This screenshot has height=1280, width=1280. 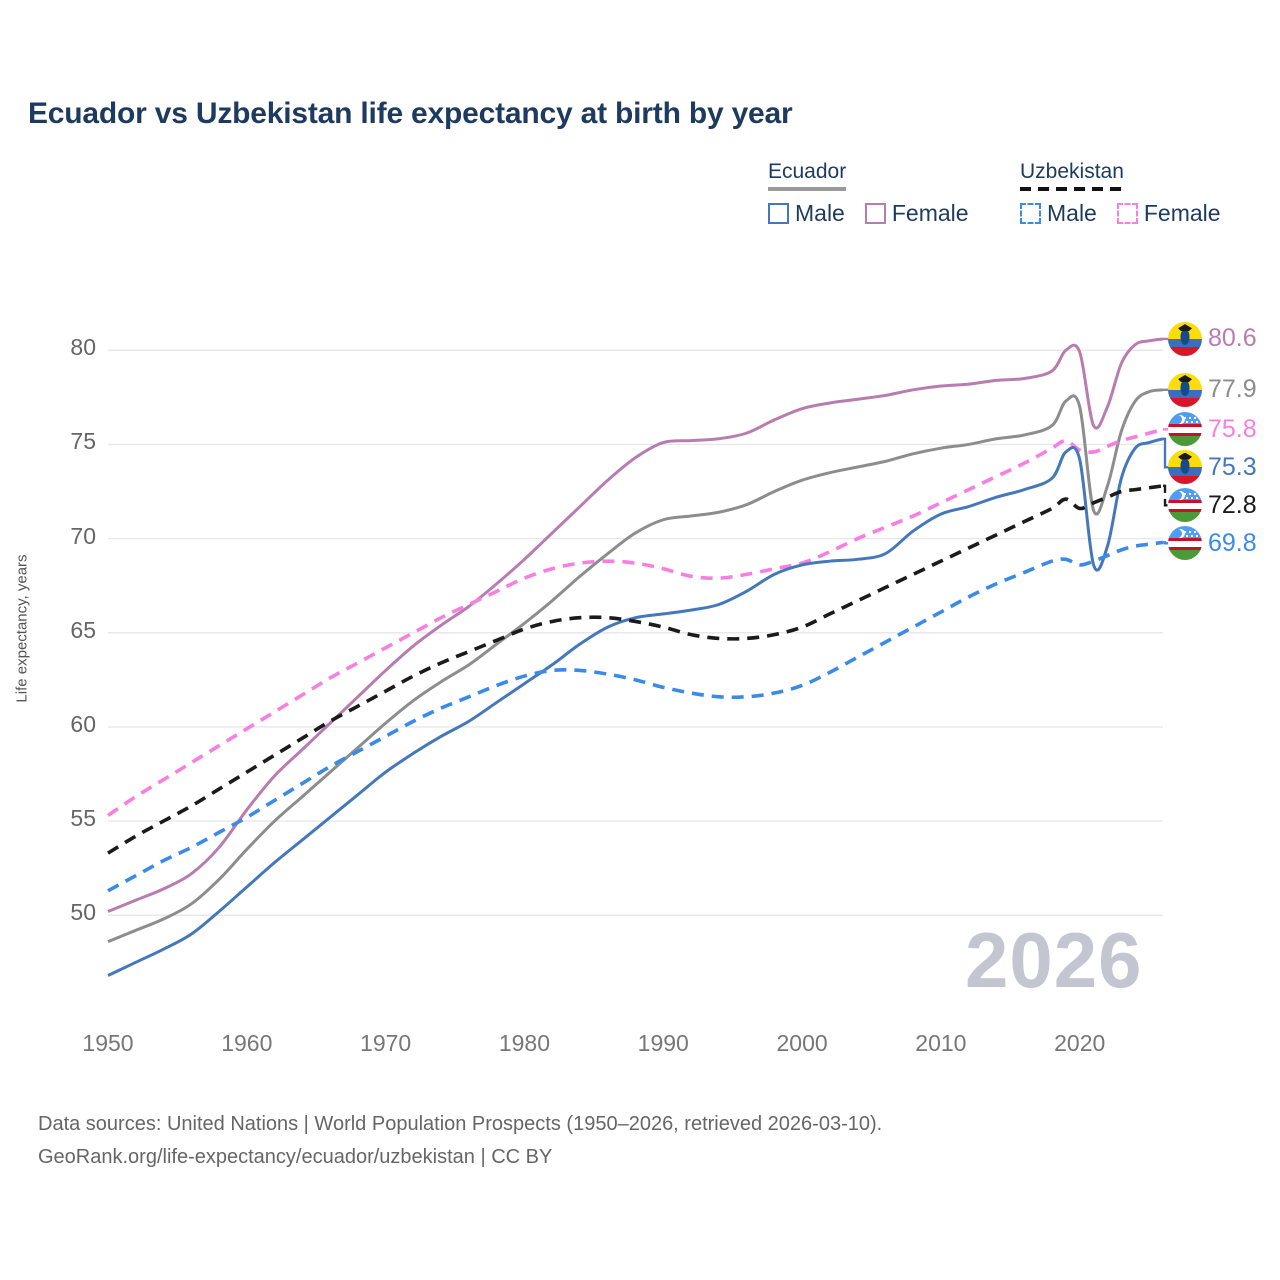 I want to click on series-end-value: 75.8, so click(x=1232, y=428).